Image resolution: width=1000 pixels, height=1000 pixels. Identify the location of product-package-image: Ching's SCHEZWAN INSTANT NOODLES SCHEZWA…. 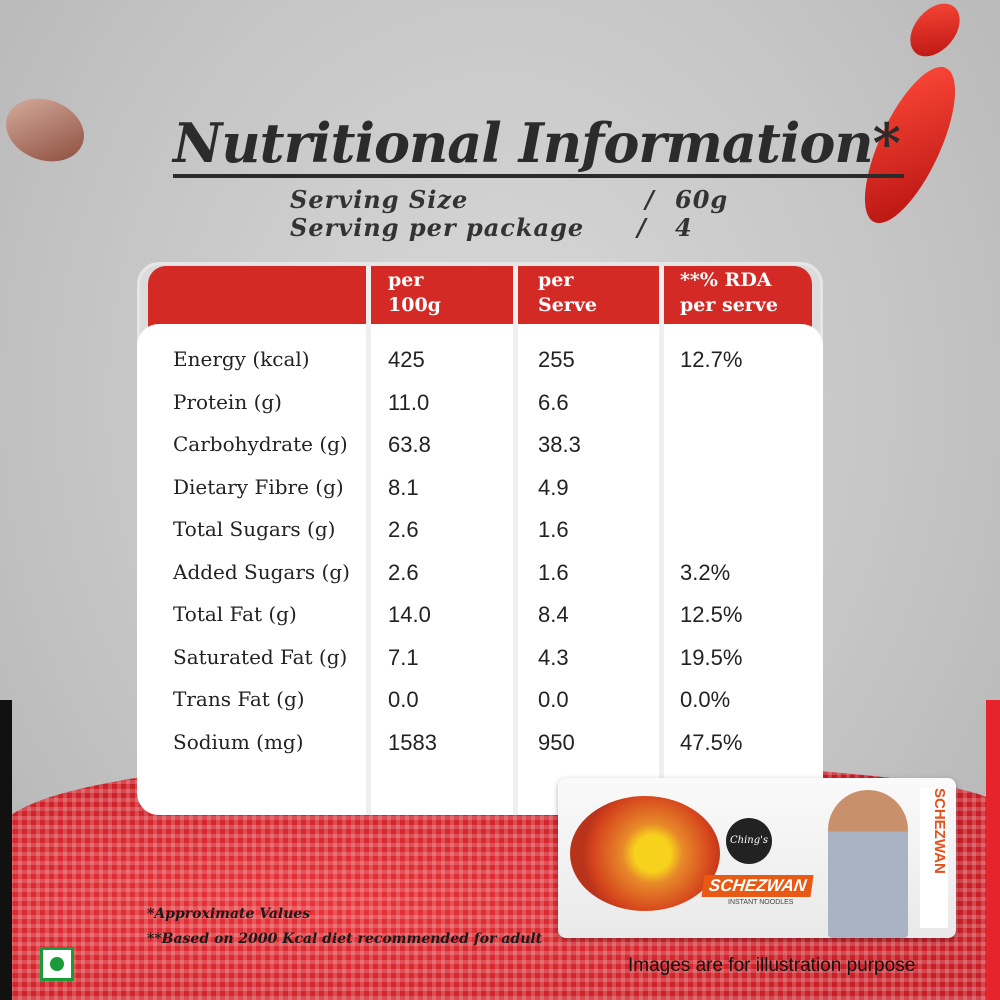
(757, 858).